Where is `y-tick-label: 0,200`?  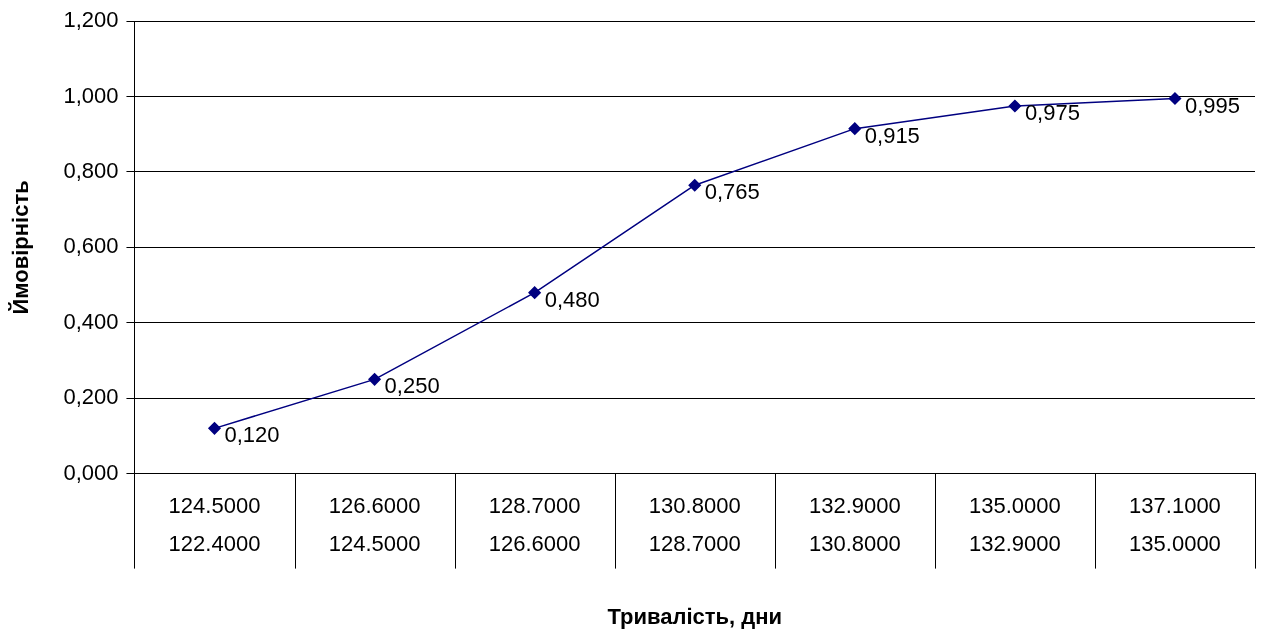
y-tick-label: 0,200 is located at coordinates (91, 397).